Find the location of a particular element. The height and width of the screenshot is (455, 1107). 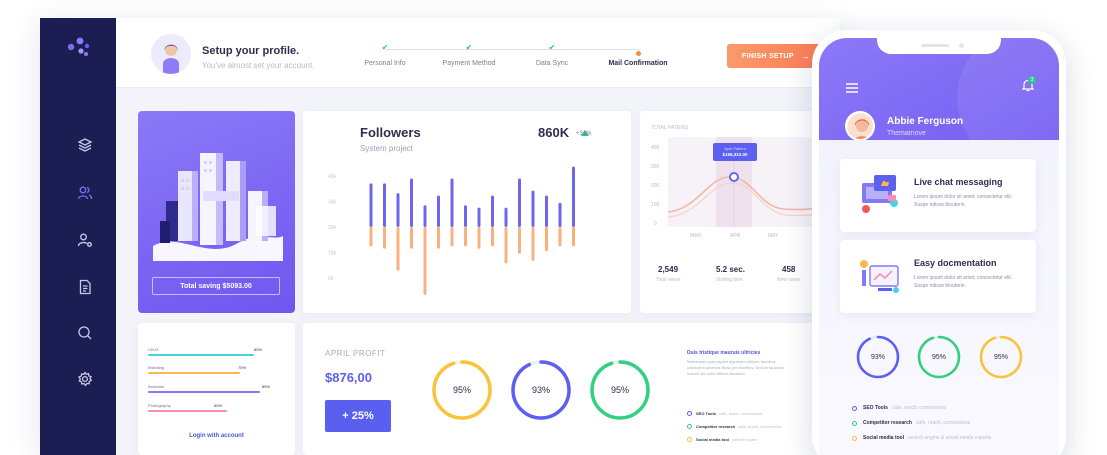

total-saving-button: Total saving $5093.00 is located at coordinates (216, 286).